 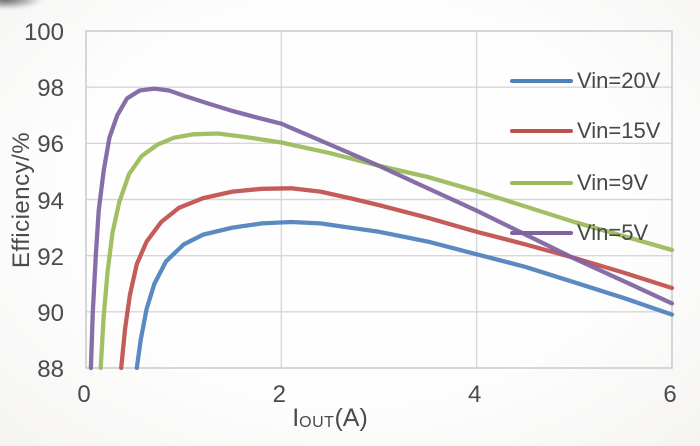 I want to click on legend-item: Vin=20V, so click(x=585, y=81).